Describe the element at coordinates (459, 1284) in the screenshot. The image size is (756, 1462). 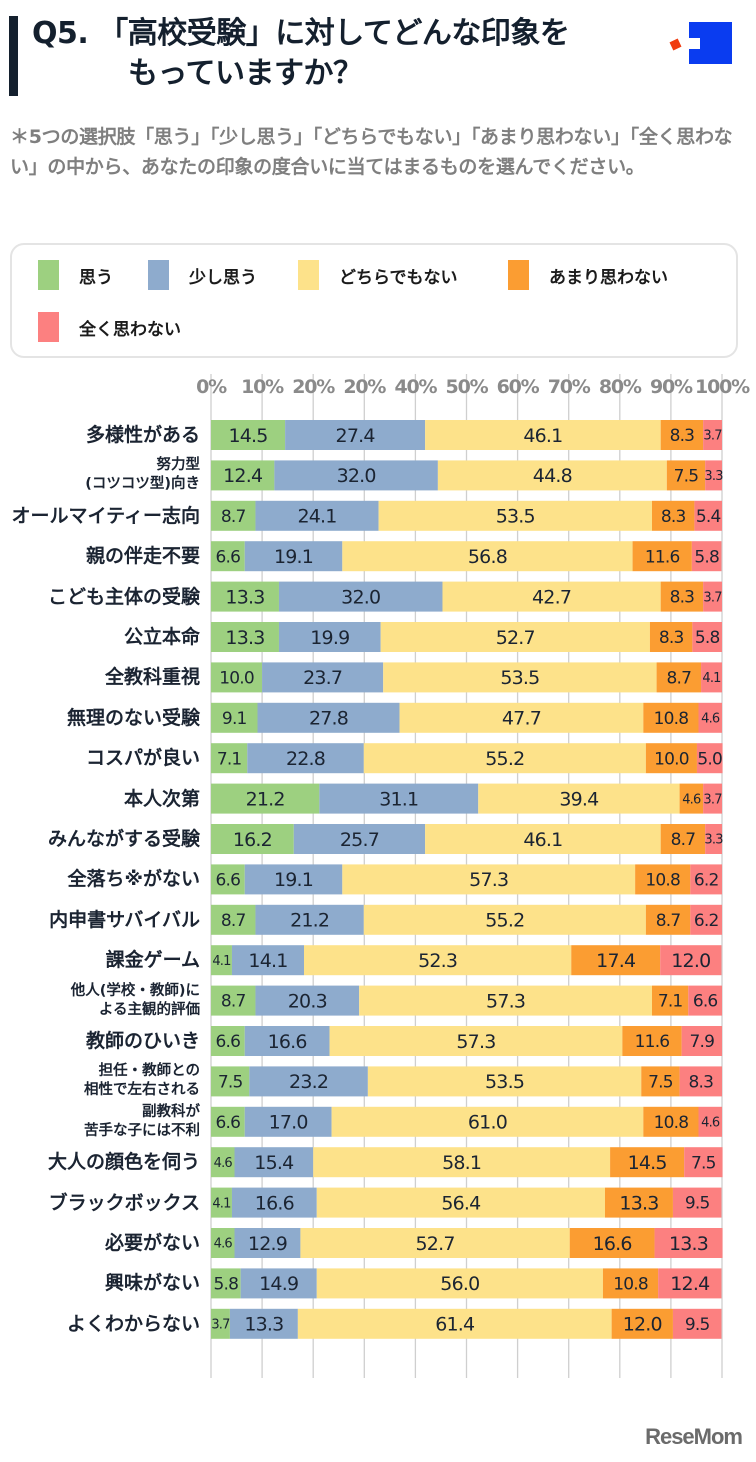
I see `data-label: 56.0` at that location.